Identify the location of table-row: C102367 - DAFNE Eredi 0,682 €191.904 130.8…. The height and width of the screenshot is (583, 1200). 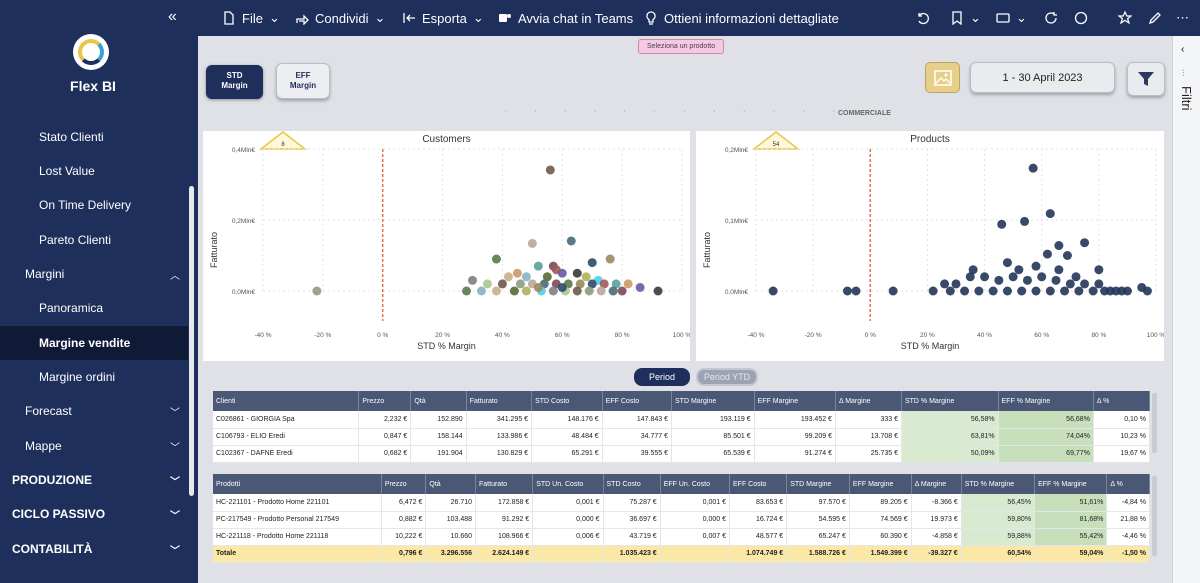
(682, 454).